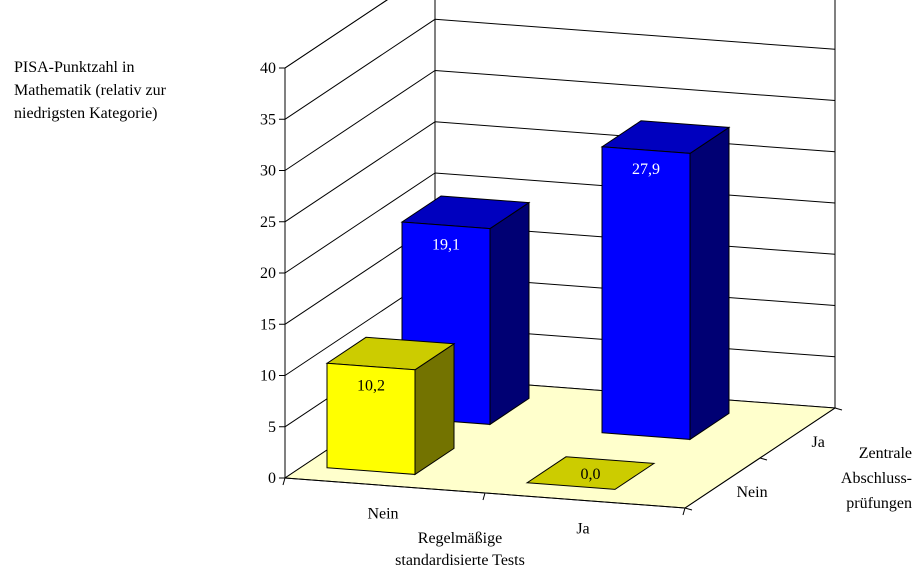  I want to click on bar-value-label: 10,2, so click(371, 386).